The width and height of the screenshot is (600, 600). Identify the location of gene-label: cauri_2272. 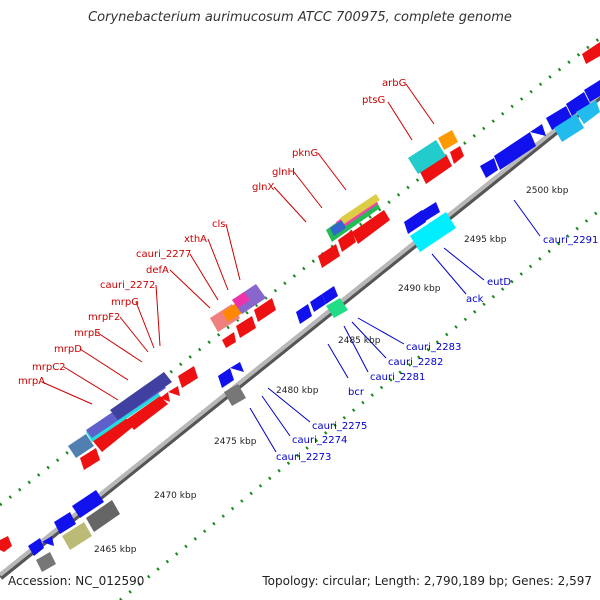
(127, 285).